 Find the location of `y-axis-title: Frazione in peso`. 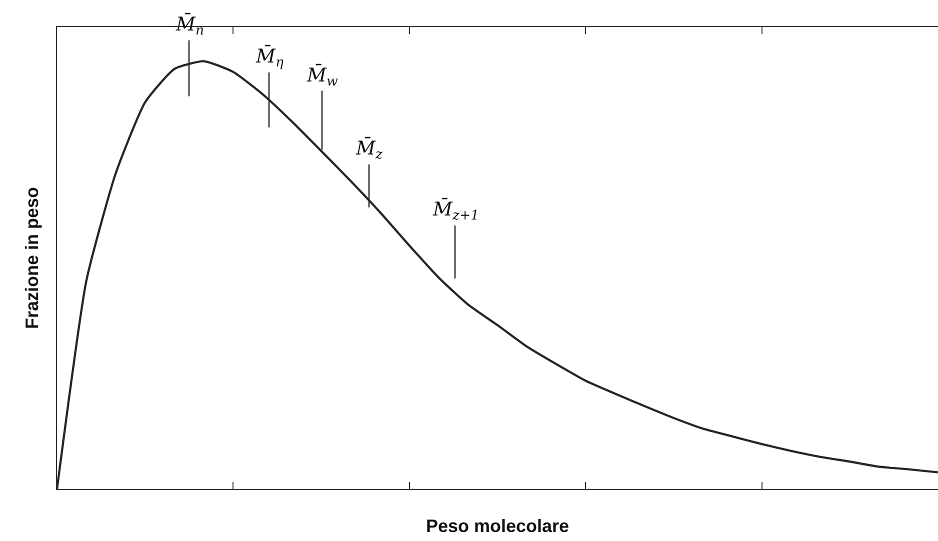

y-axis-title: Frazione in peso is located at coordinates (32, 258).